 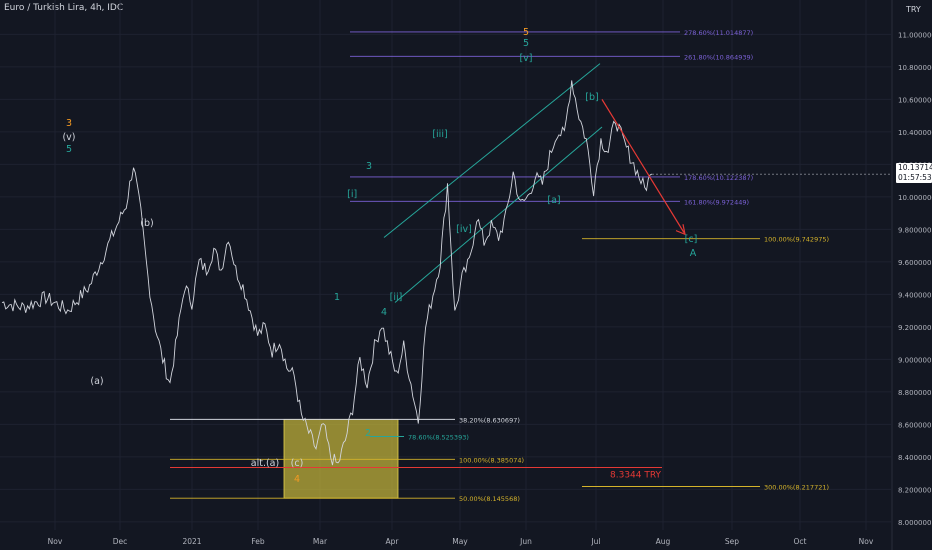 I want to click on wave-label: (a), so click(x=96, y=381).